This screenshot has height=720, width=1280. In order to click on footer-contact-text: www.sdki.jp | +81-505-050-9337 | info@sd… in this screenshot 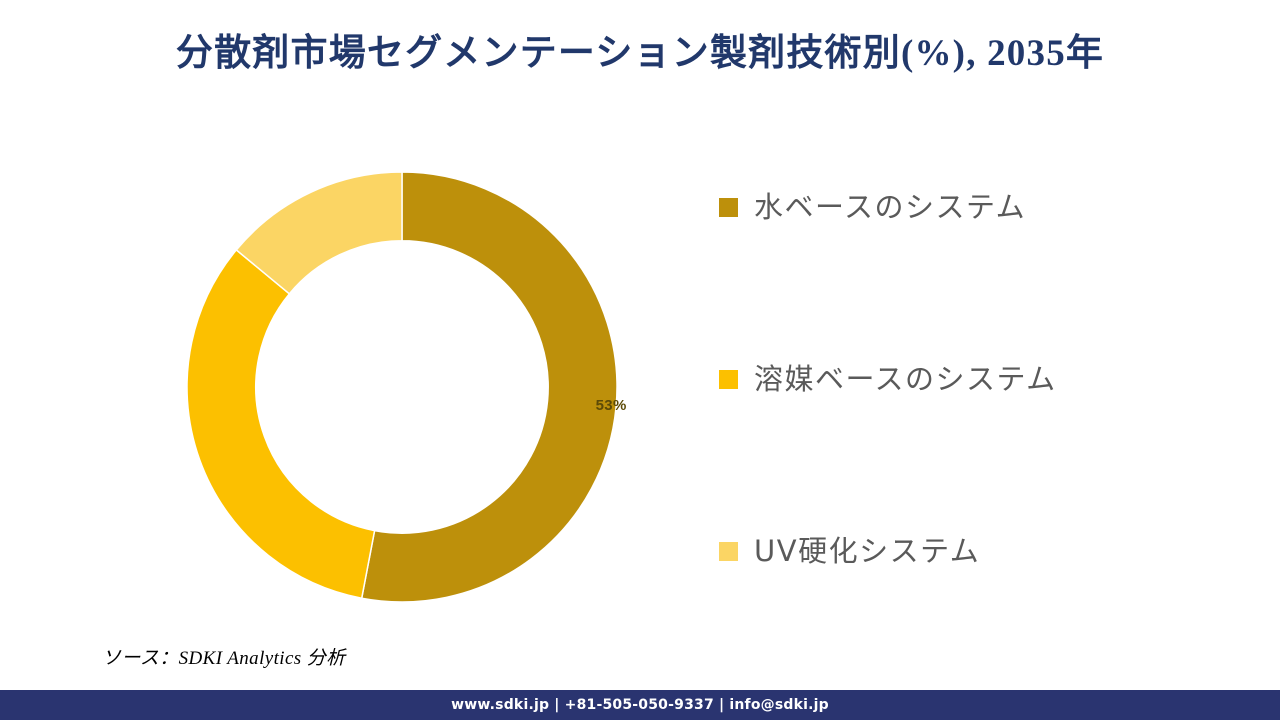, I will do `click(640, 705)`.